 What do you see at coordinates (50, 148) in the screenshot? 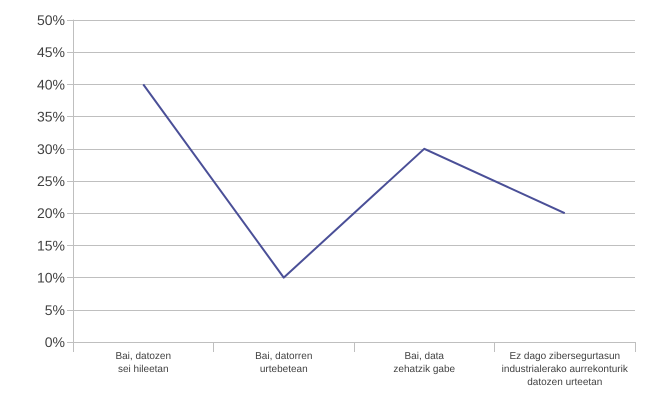
I see `y-tick-label: 30%` at bounding box center [50, 148].